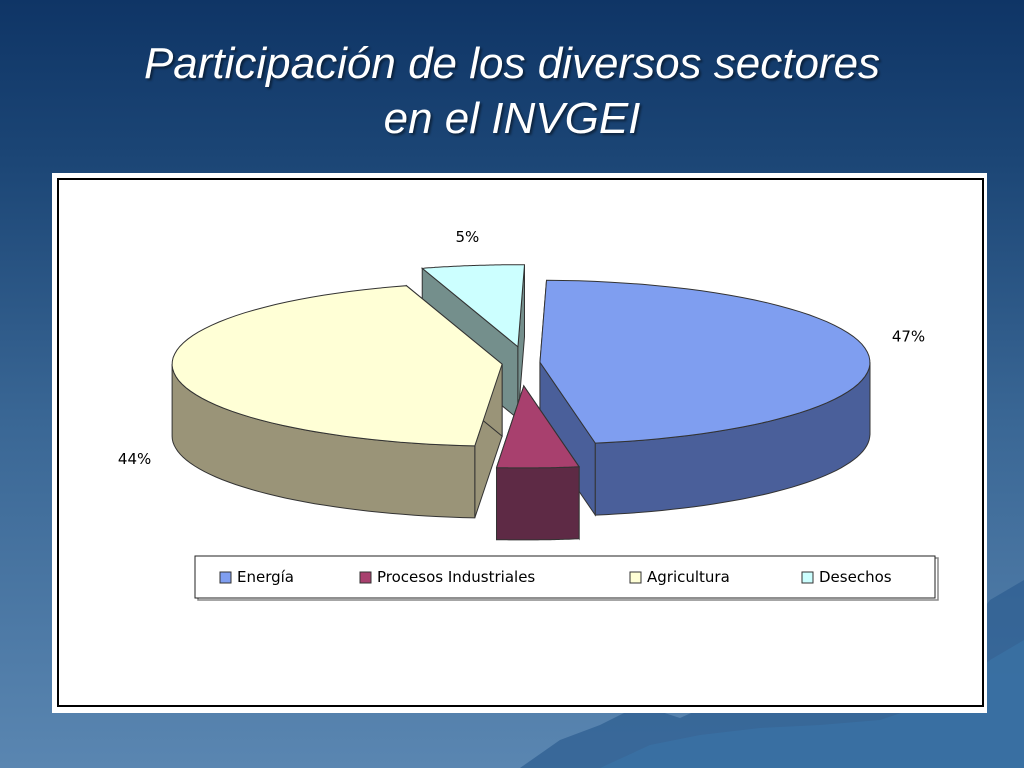  What do you see at coordinates (635, 577) in the screenshot?
I see `legend-swatch-agricultura` at bounding box center [635, 577].